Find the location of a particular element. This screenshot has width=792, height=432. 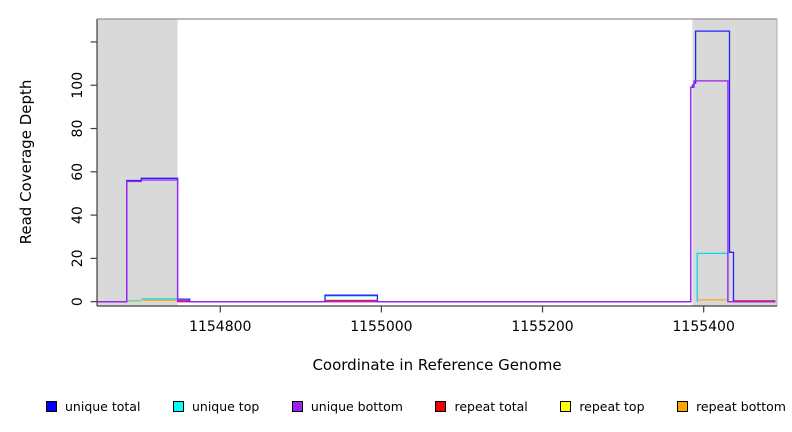

legend-label: repeat bottom is located at coordinates (741, 406).